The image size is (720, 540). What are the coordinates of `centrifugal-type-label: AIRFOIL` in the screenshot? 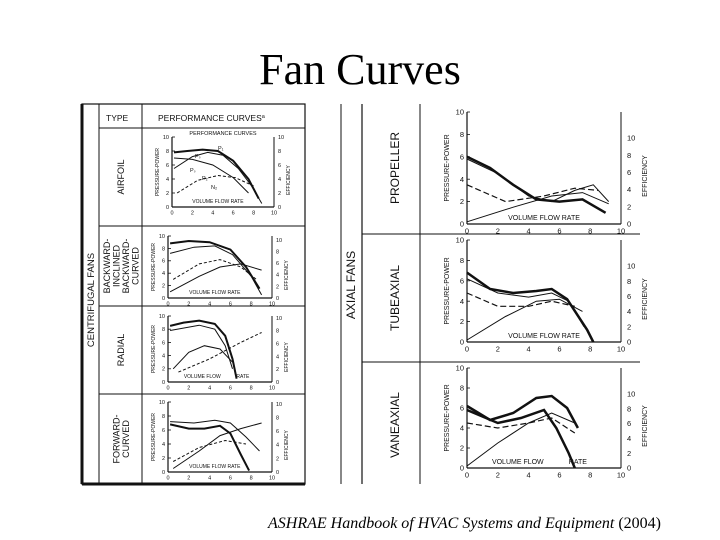 It's located at (121, 176).